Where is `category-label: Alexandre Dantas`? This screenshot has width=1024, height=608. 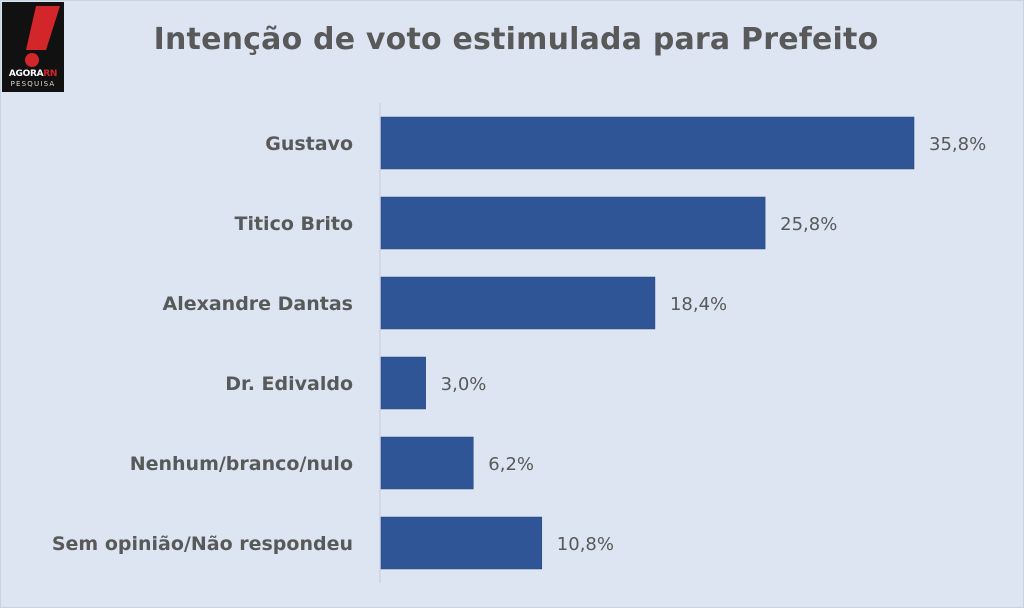 category-label: Alexandre Dantas is located at coordinates (257, 304).